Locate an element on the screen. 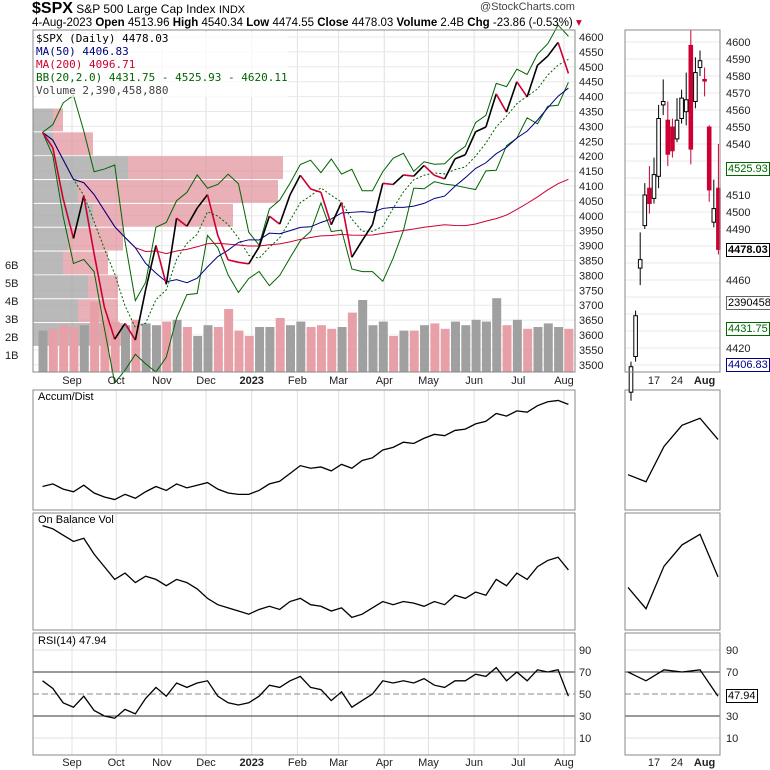 This screenshot has height=770, width=770. detail-y-tick-label: 4550 is located at coordinates (738, 128).